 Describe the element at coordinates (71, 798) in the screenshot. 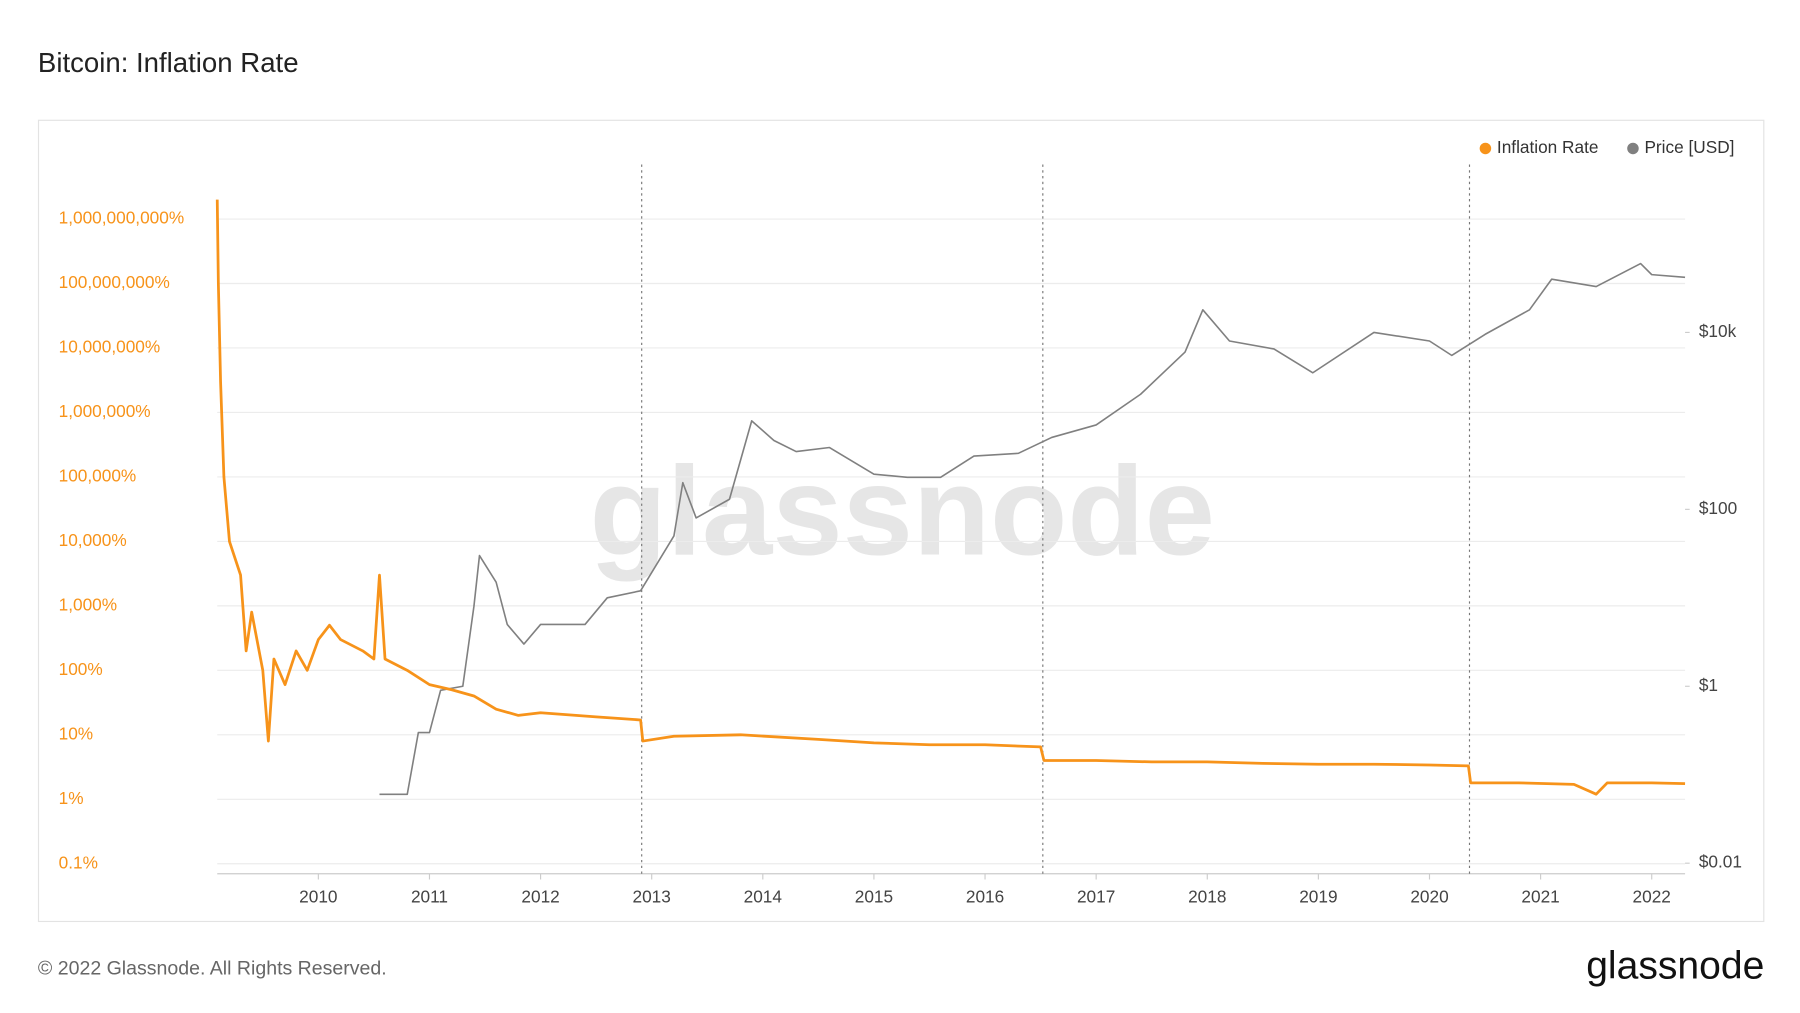

I see `y-tick-label: 1%` at that location.